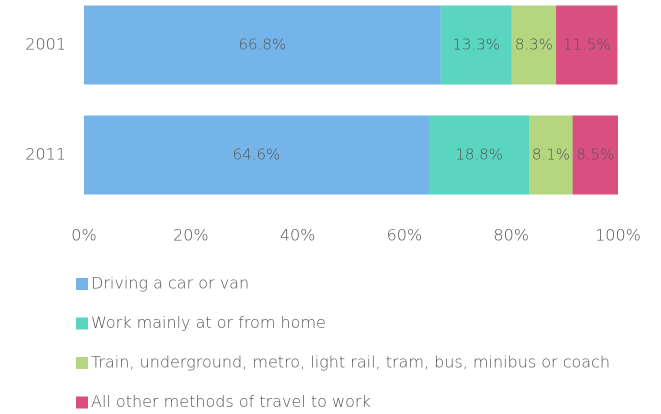 Image resolution: width=661 pixels, height=414 pixels. What do you see at coordinates (83, 235) in the screenshot?
I see `x-tick-label: 0%` at bounding box center [83, 235].